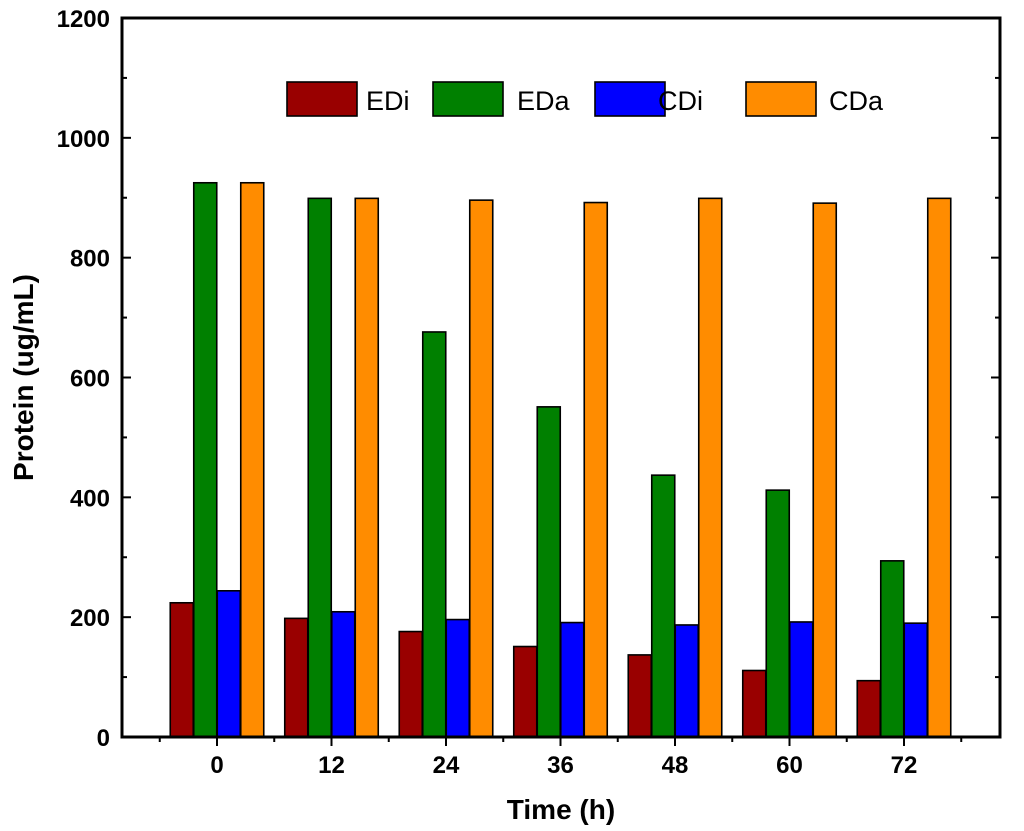 This screenshot has width=1024, height=831. Describe the element at coordinates (90, 259) in the screenshot. I see `y-tick-label: 800` at that location.